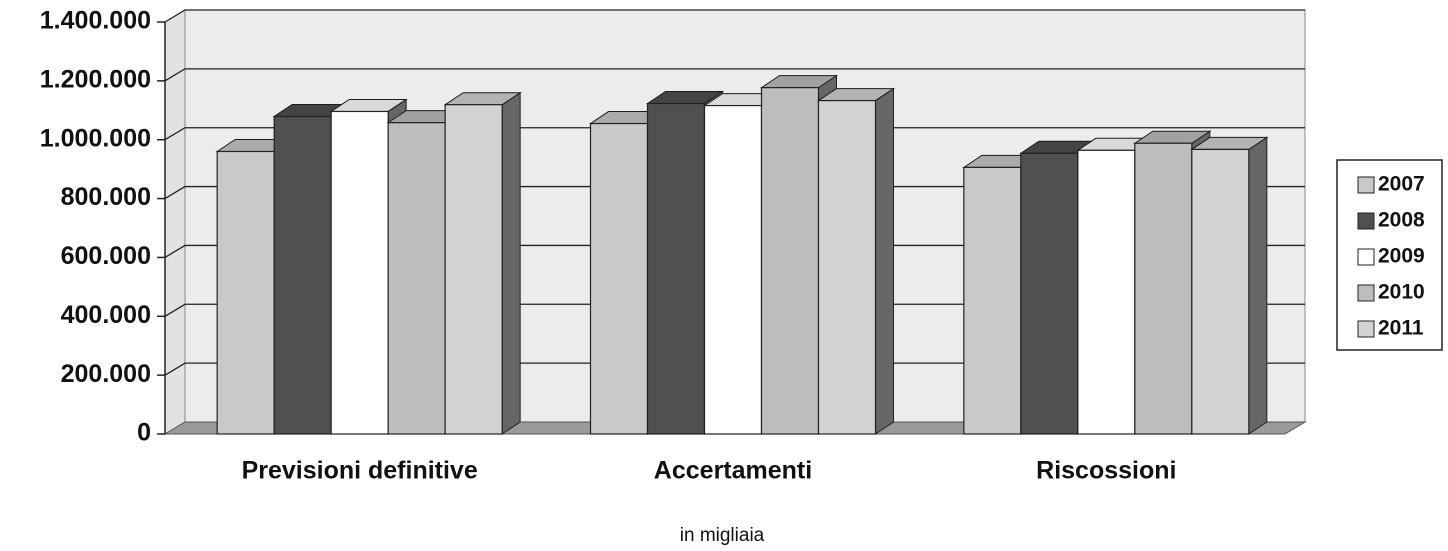  I want to click on x-tick-label: Riscossioni, so click(1106, 471).